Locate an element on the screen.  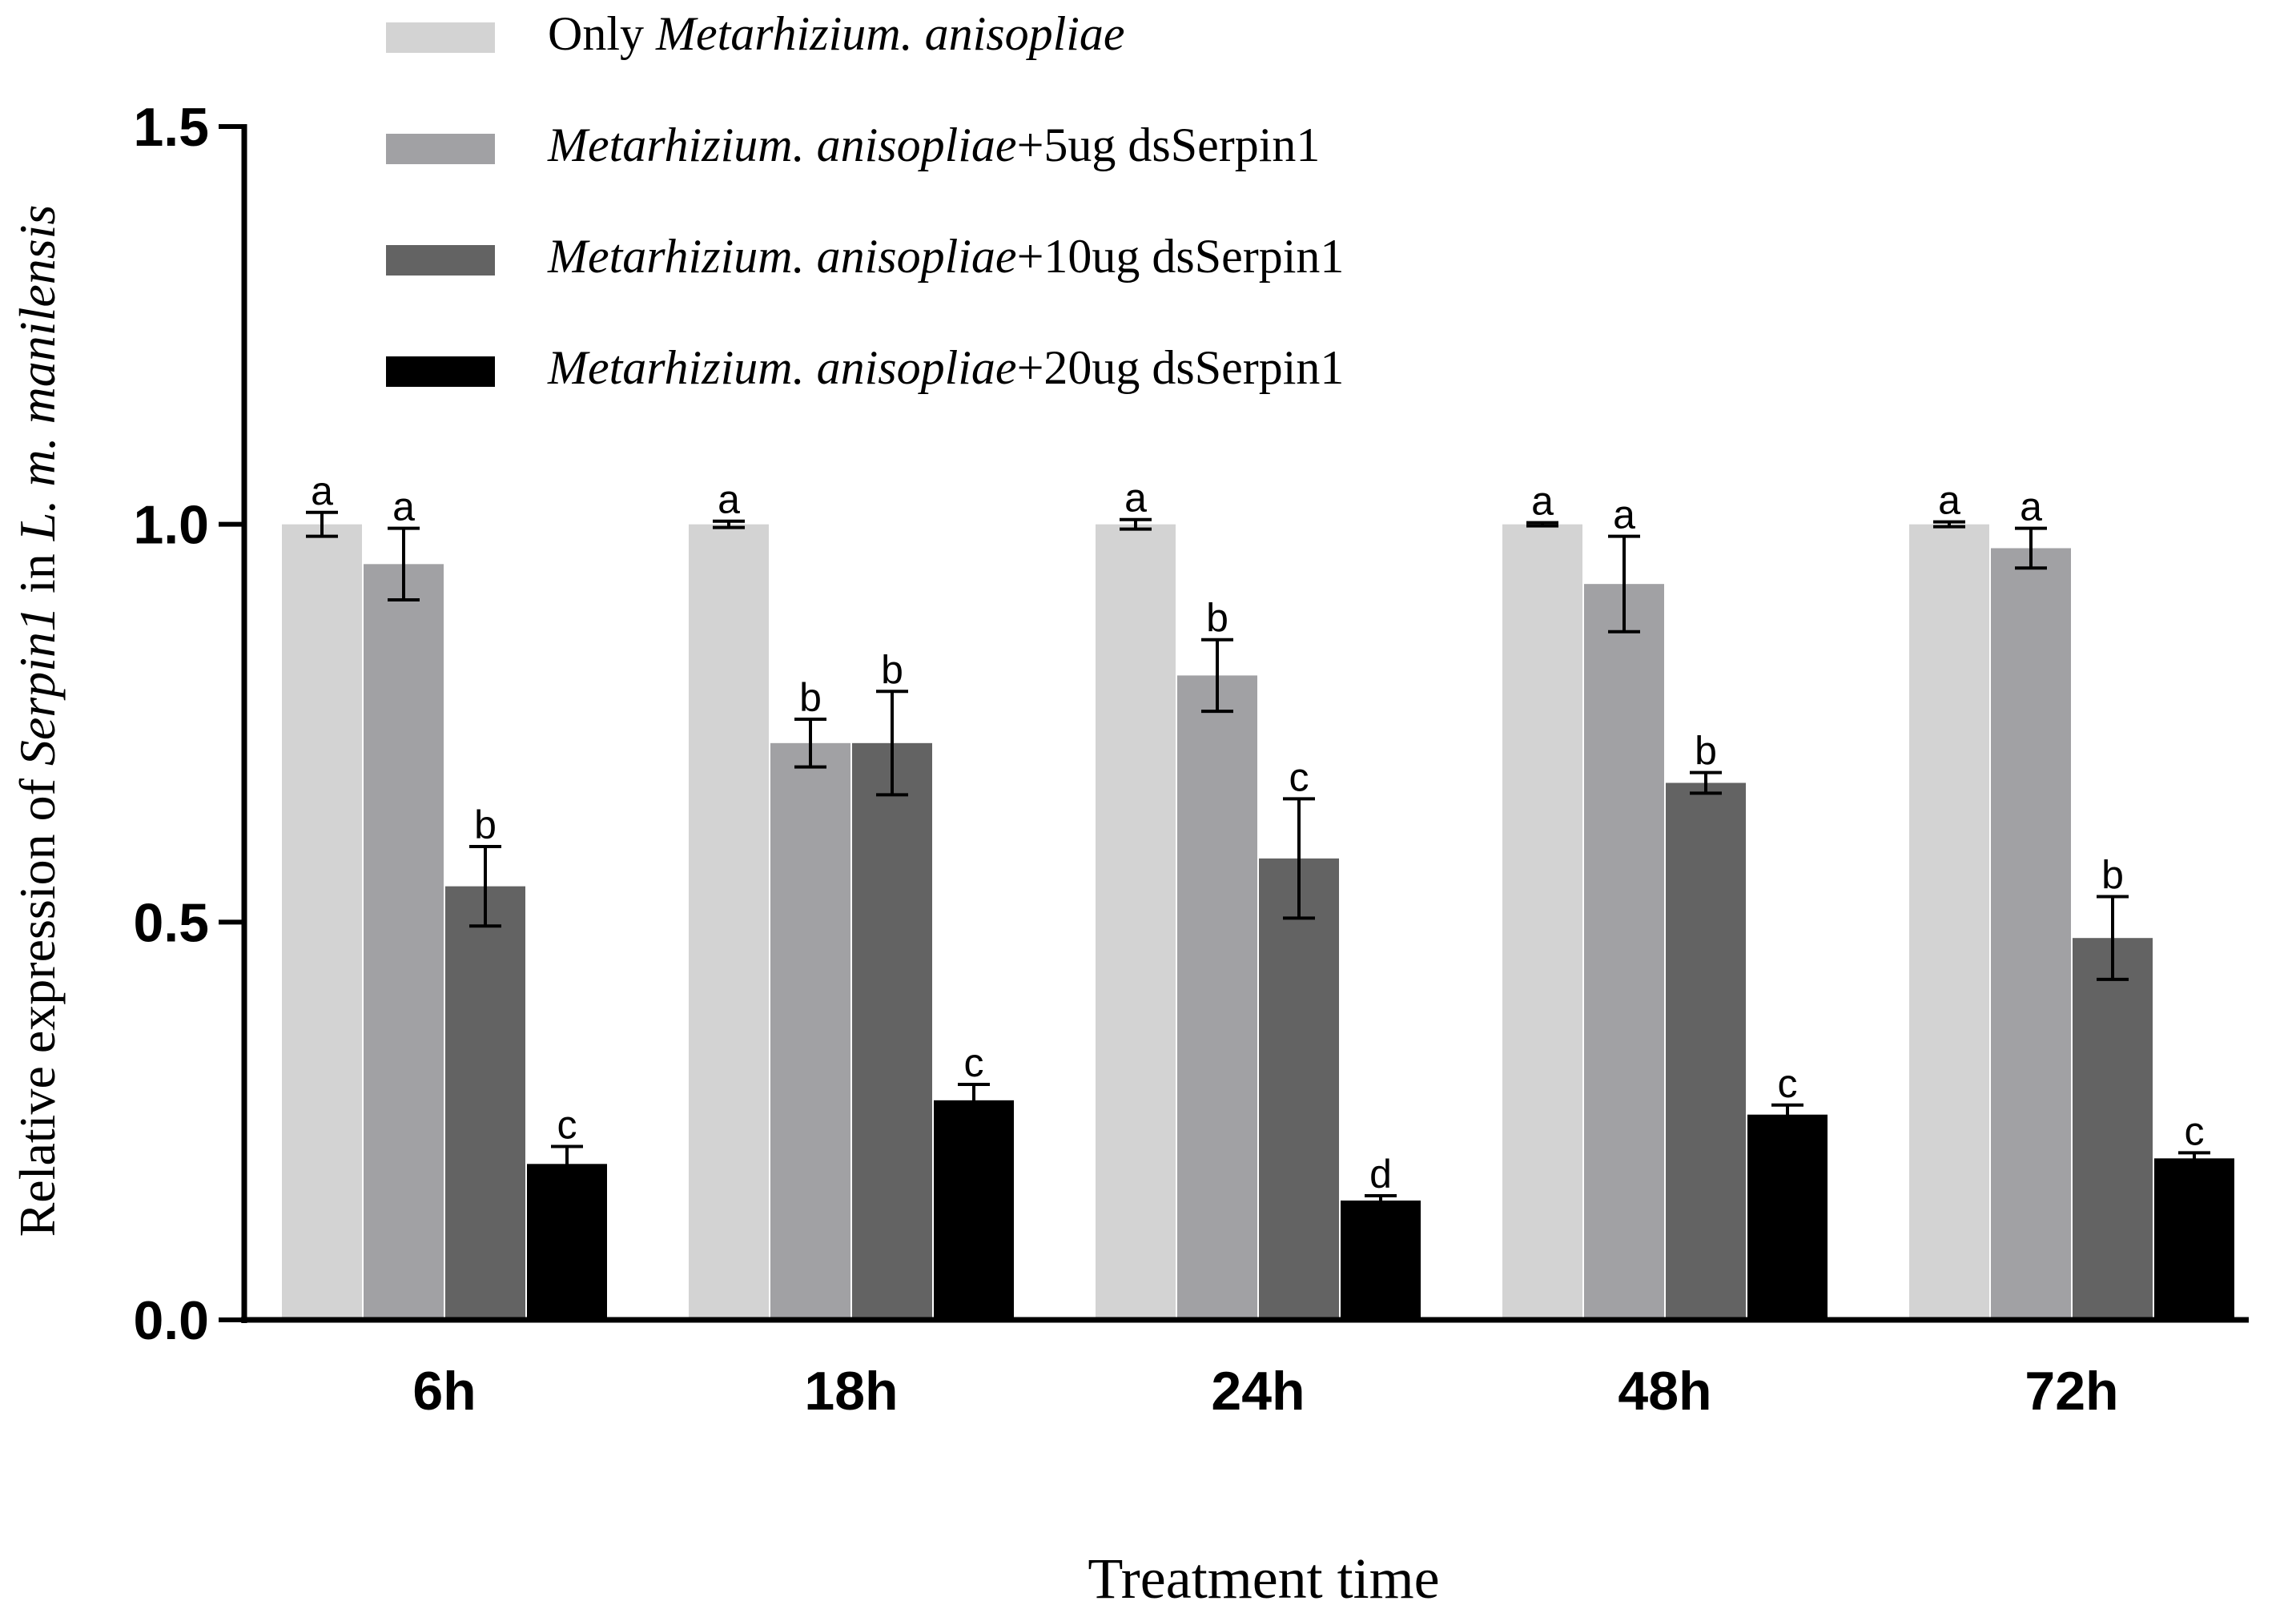
y-axis-title-gene: Serpin1 is located at coordinates (37, 686).